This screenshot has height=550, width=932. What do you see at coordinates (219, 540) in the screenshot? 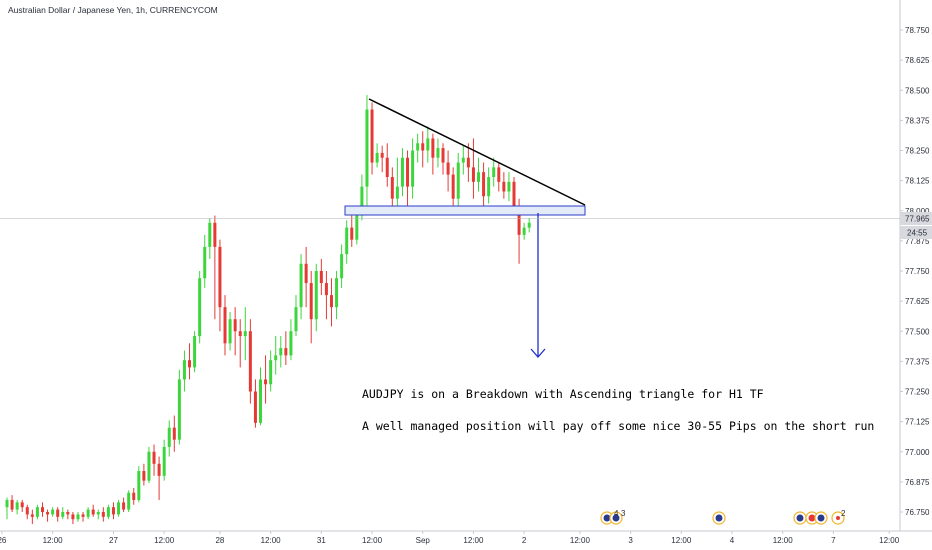
I see `time-tick-label: 28` at bounding box center [219, 540].